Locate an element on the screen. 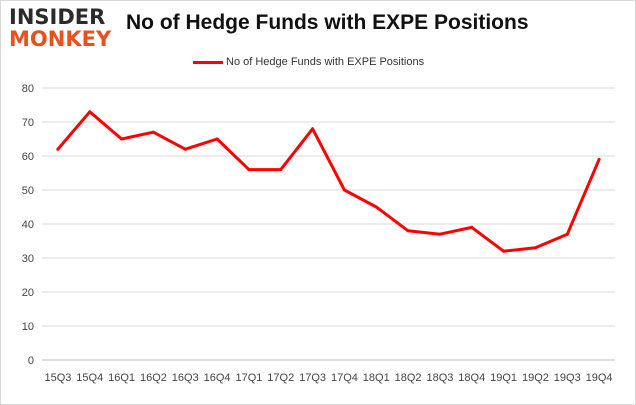 The image size is (636, 405). x-tick-label: 17Q2 is located at coordinates (280, 378).